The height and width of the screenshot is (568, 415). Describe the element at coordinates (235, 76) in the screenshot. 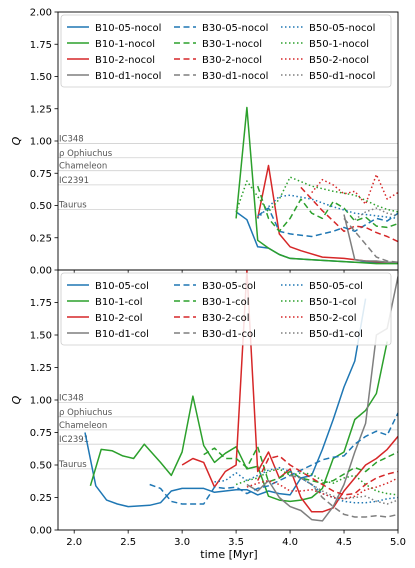

I see `legend-entry: B30-d1-nocol` at that location.